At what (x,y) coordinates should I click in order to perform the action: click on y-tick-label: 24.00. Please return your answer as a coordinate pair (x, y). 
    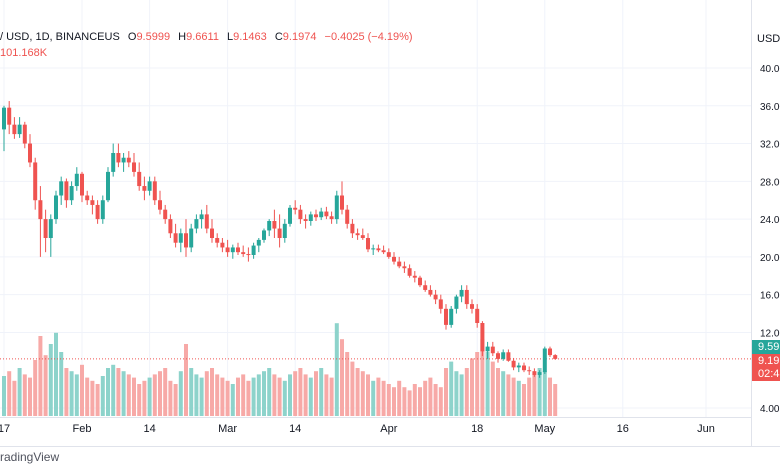
    Looking at the image, I should click on (770, 220).